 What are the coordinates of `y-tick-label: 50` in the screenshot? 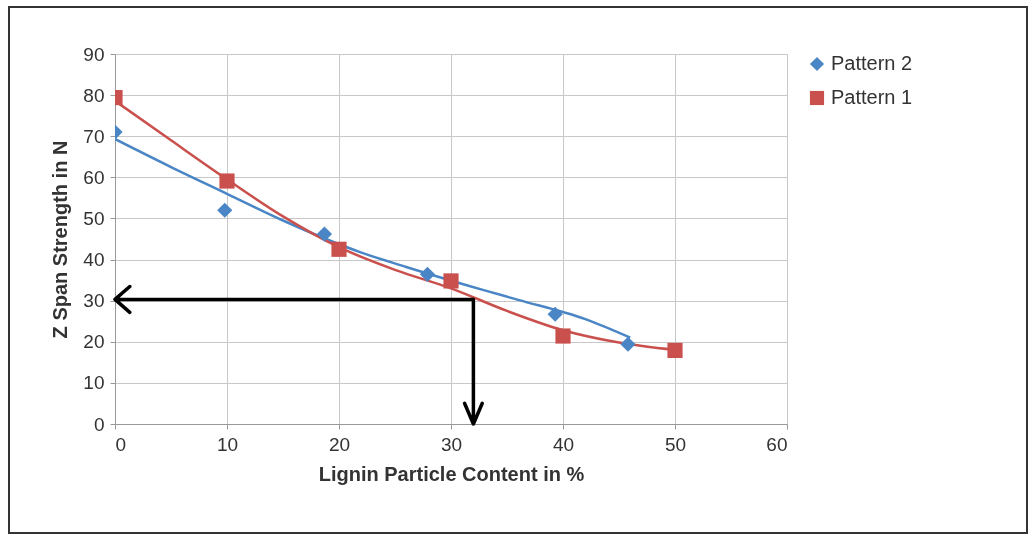 It's located at (94, 218).